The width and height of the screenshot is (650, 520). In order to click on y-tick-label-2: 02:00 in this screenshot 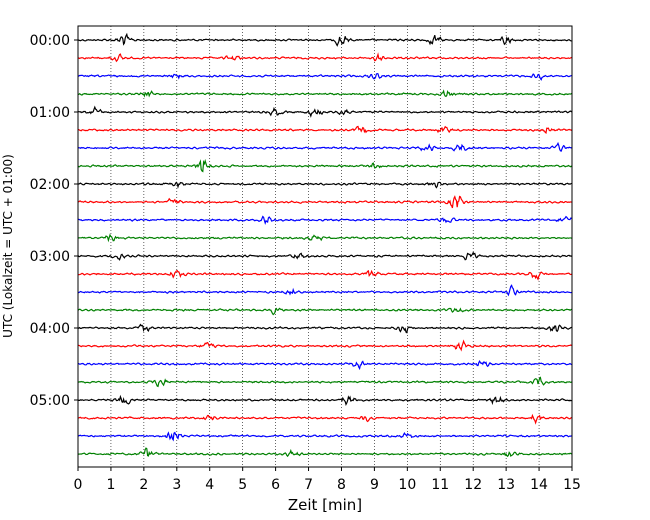, I will do `click(50, 185)`.